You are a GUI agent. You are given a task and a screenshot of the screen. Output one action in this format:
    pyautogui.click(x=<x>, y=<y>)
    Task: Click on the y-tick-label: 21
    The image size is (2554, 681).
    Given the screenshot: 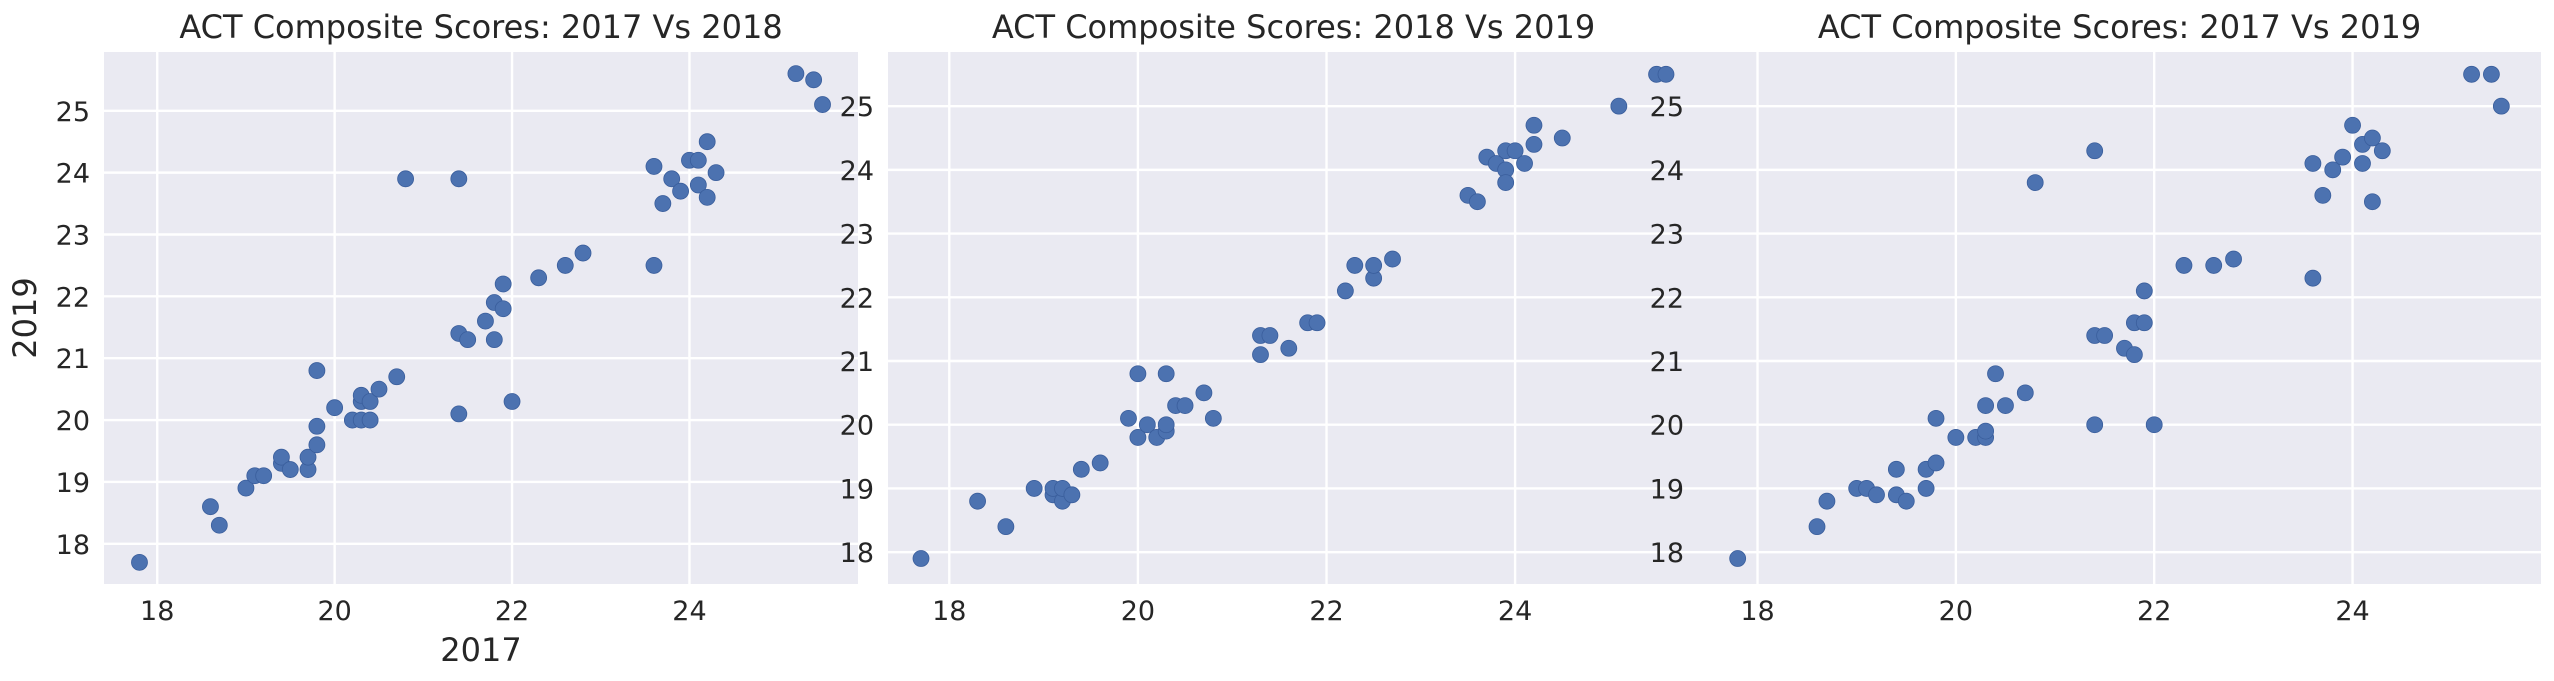 What is the action you would take?
    pyautogui.click(x=857, y=362)
    